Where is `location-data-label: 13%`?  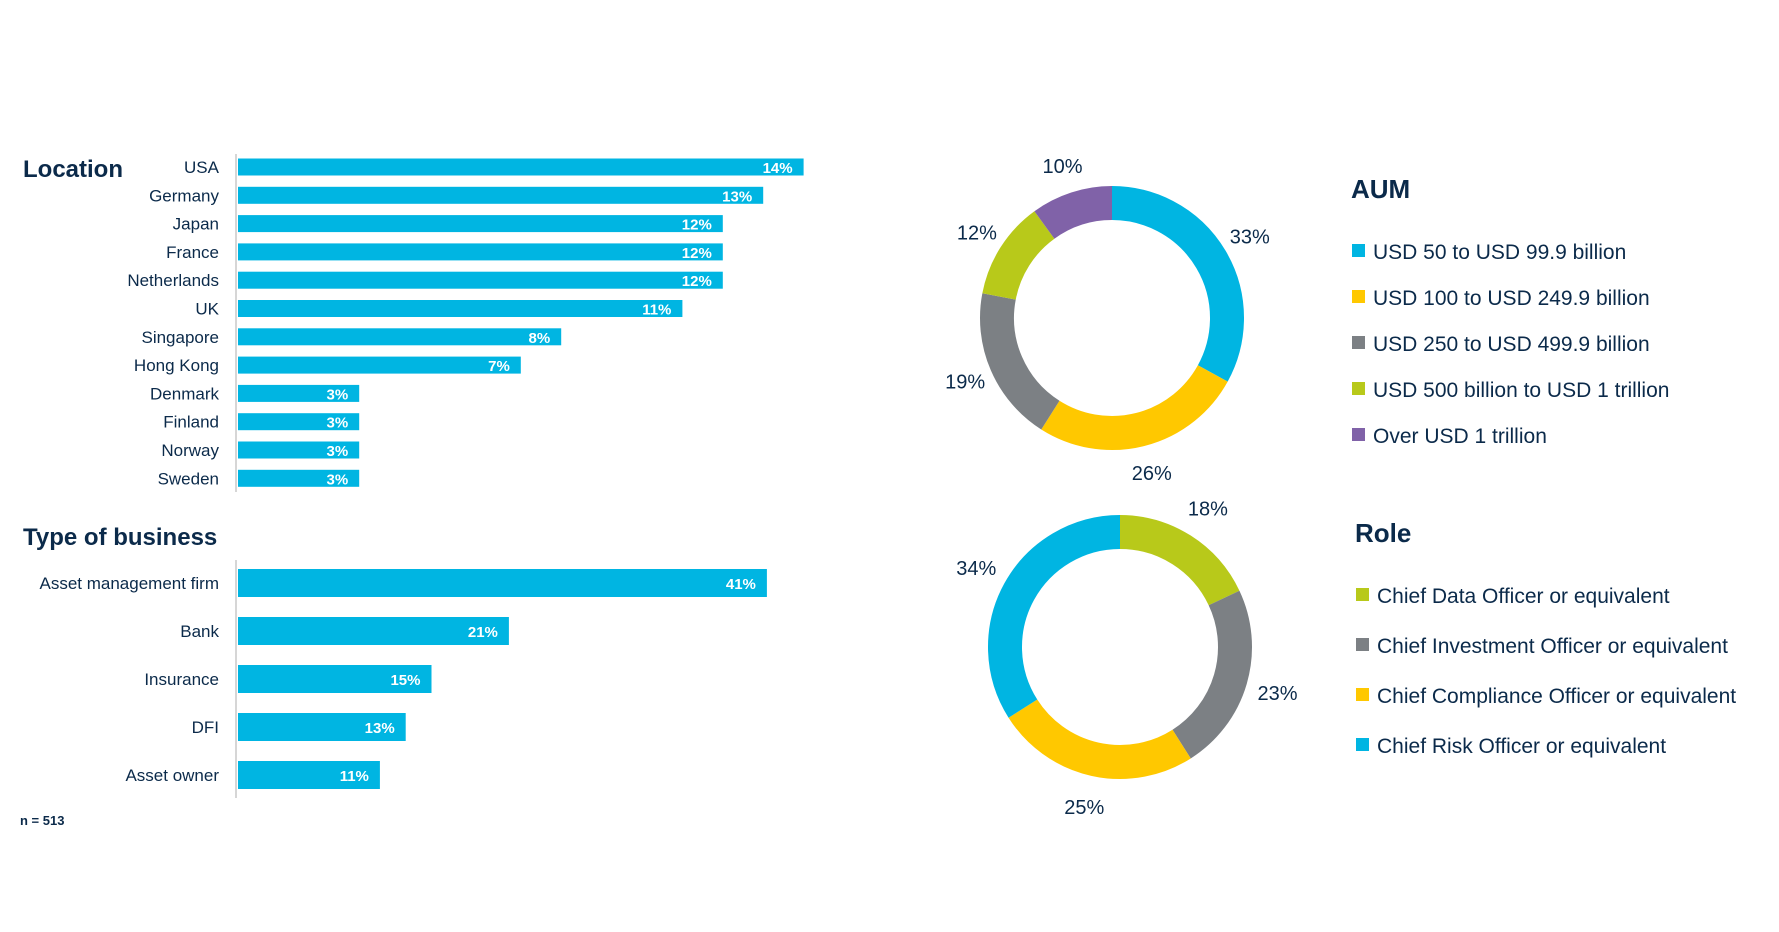
location-data-label: 13% is located at coordinates (737, 196).